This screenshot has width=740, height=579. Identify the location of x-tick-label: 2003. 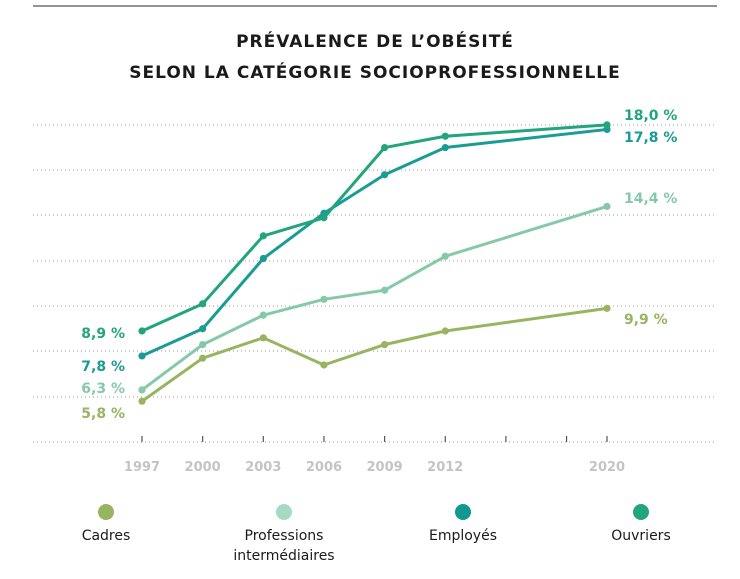
(263, 467).